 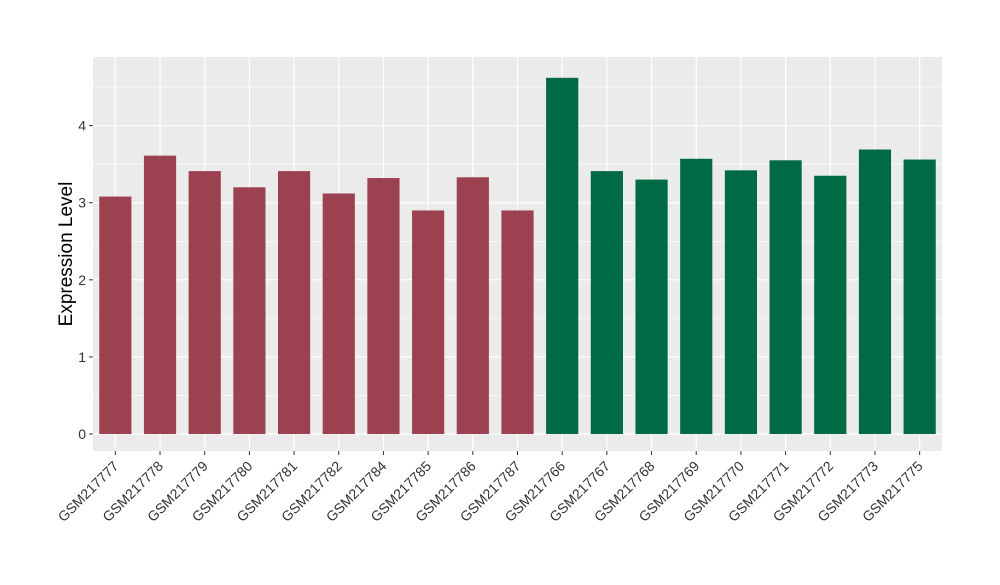 What do you see at coordinates (249, 311) in the screenshot?
I see `bar-gsm217780` at bounding box center [249, 311].